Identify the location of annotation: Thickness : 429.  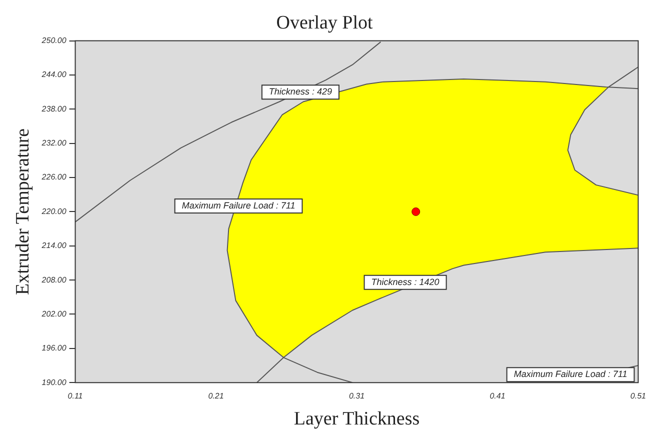
(300, 91).